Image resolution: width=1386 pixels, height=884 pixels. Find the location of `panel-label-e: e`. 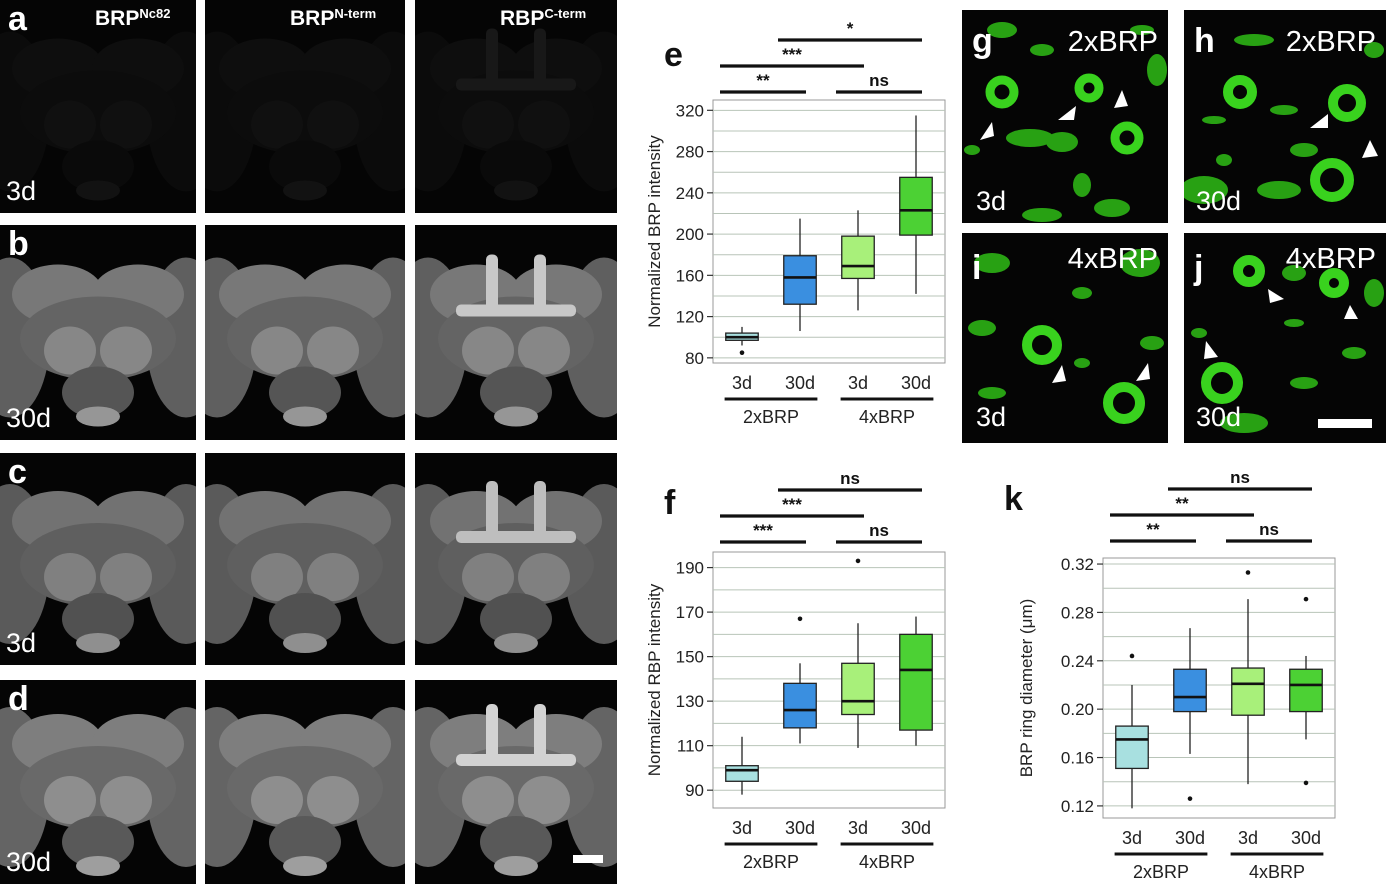

panel-label-e: e is located at coordinates (673, 55).